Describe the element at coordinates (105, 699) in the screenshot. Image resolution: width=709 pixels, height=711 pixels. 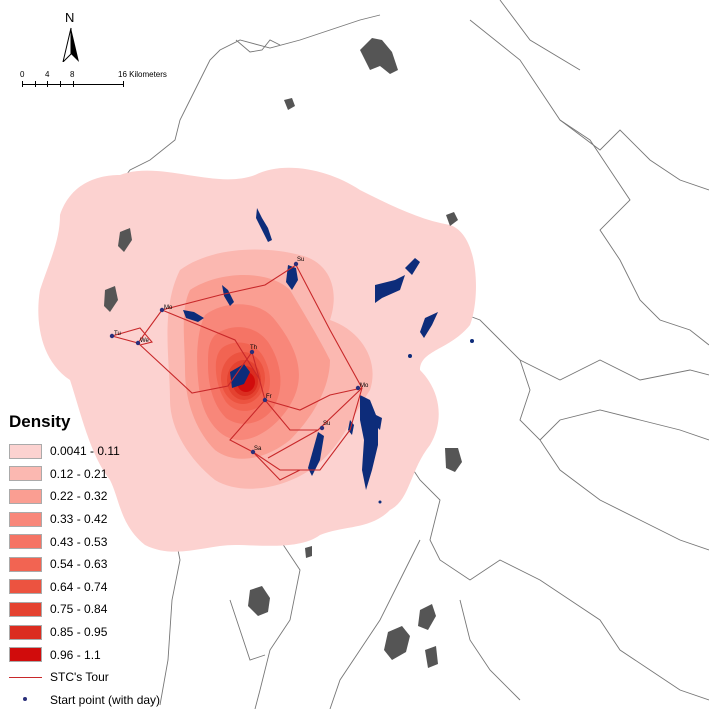
I see `legend-label: Start point (with day)` at that location.